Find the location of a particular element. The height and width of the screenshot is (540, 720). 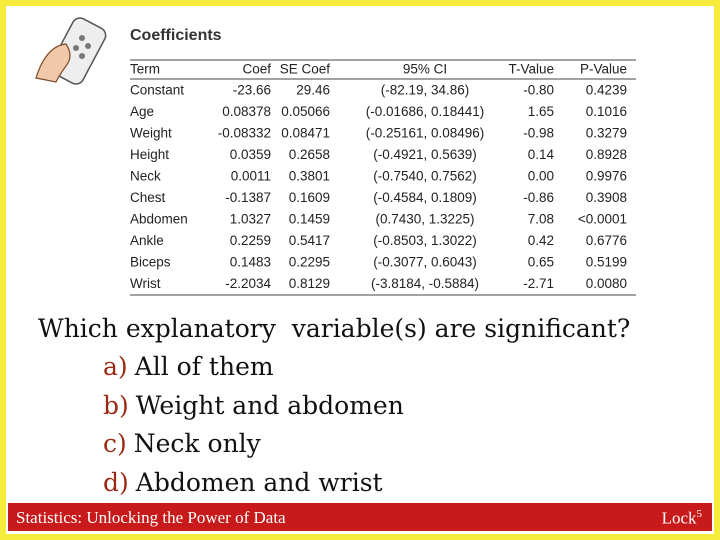

clicker-icon is located at coordinates (71, 51).